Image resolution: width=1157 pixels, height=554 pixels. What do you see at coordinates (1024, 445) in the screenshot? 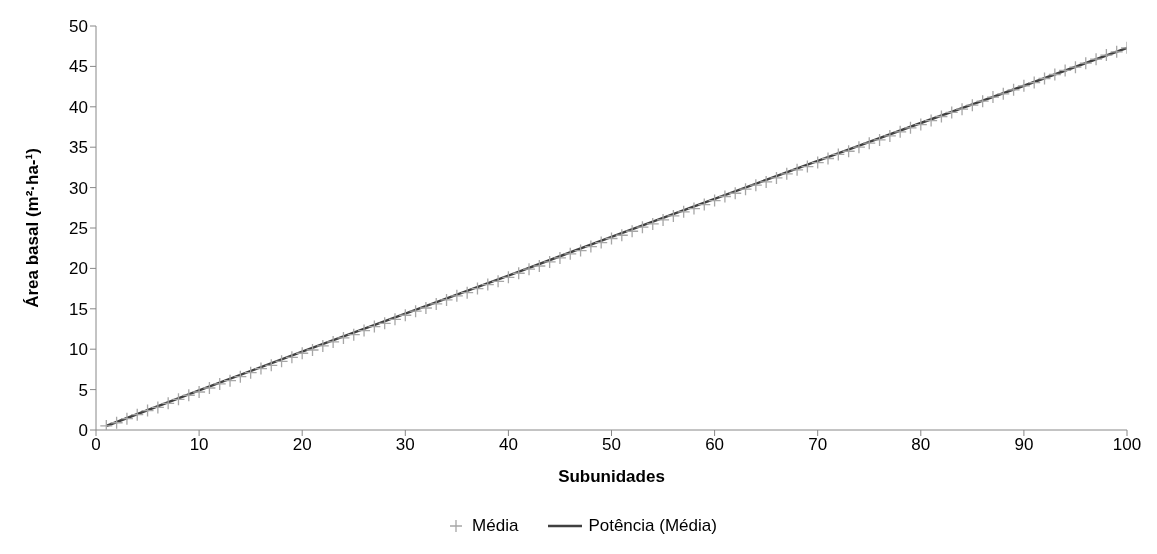
I see `x-tick-label: 90` at bounding box center [1024, 445].